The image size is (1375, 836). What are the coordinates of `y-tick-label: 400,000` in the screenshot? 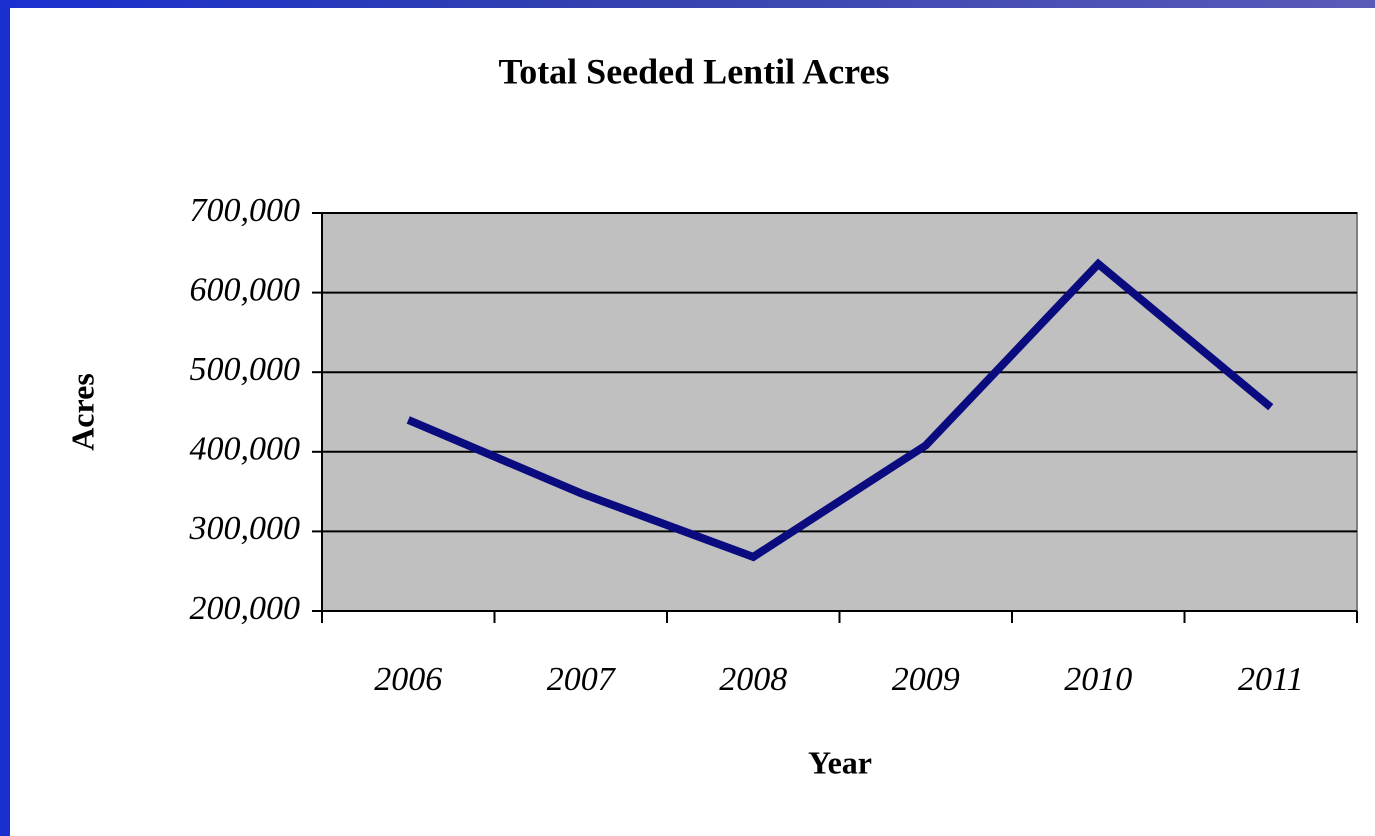 It's located at (245, 449).